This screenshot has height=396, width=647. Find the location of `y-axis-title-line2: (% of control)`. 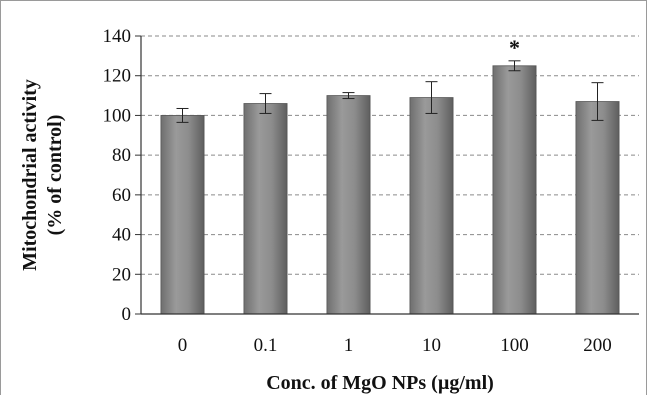

y-axis-title-line2: (% of control) is located at coordinates (55, 175).